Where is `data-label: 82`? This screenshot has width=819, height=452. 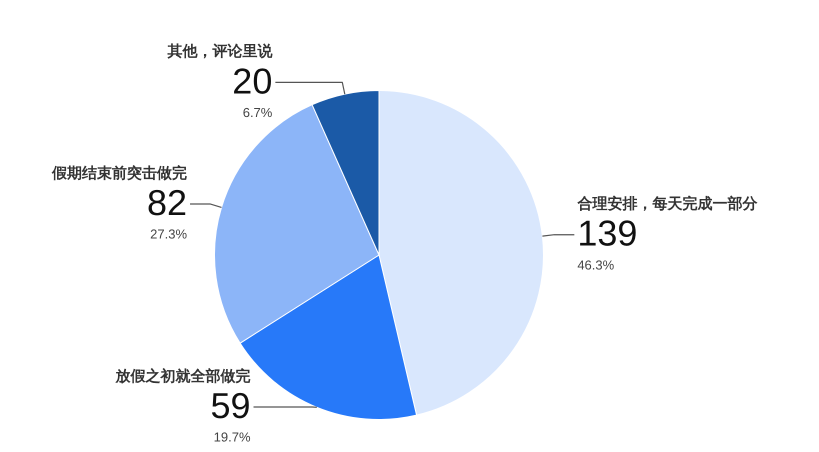 data-label: 82 is located at coordinates (167, 202).